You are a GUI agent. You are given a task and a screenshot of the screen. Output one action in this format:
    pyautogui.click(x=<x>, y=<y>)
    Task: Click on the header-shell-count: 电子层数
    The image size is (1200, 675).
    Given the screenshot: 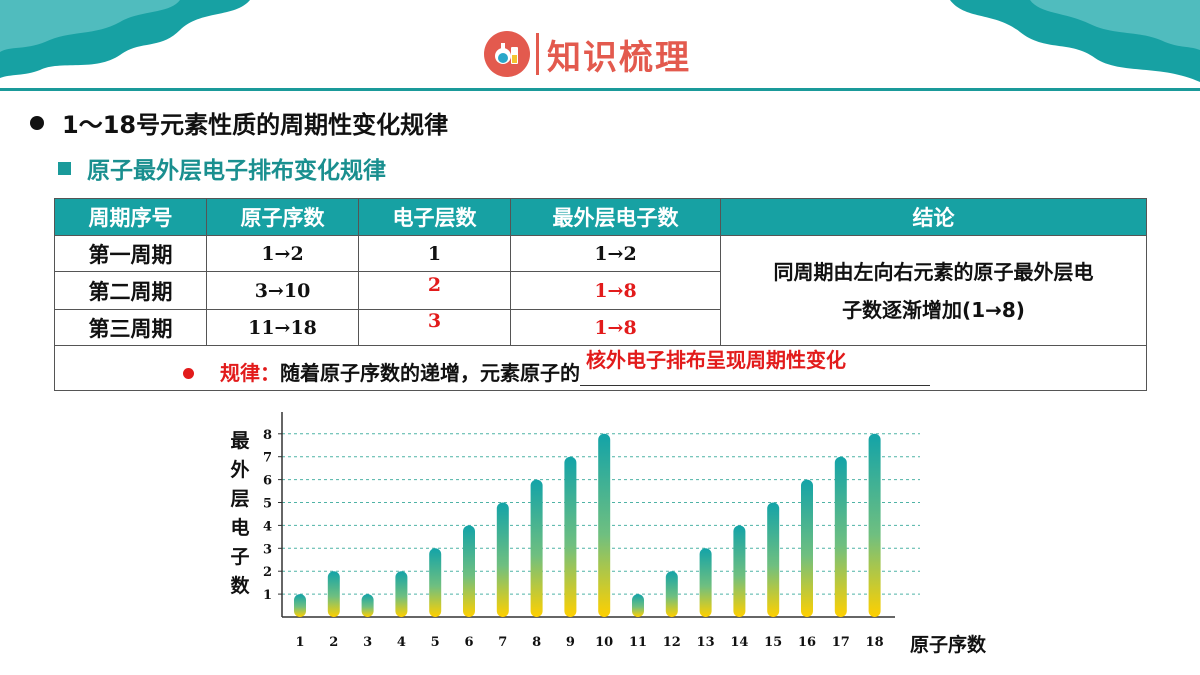 What is the action you would take?
    pyautogui.click(x=434, y=217)
    